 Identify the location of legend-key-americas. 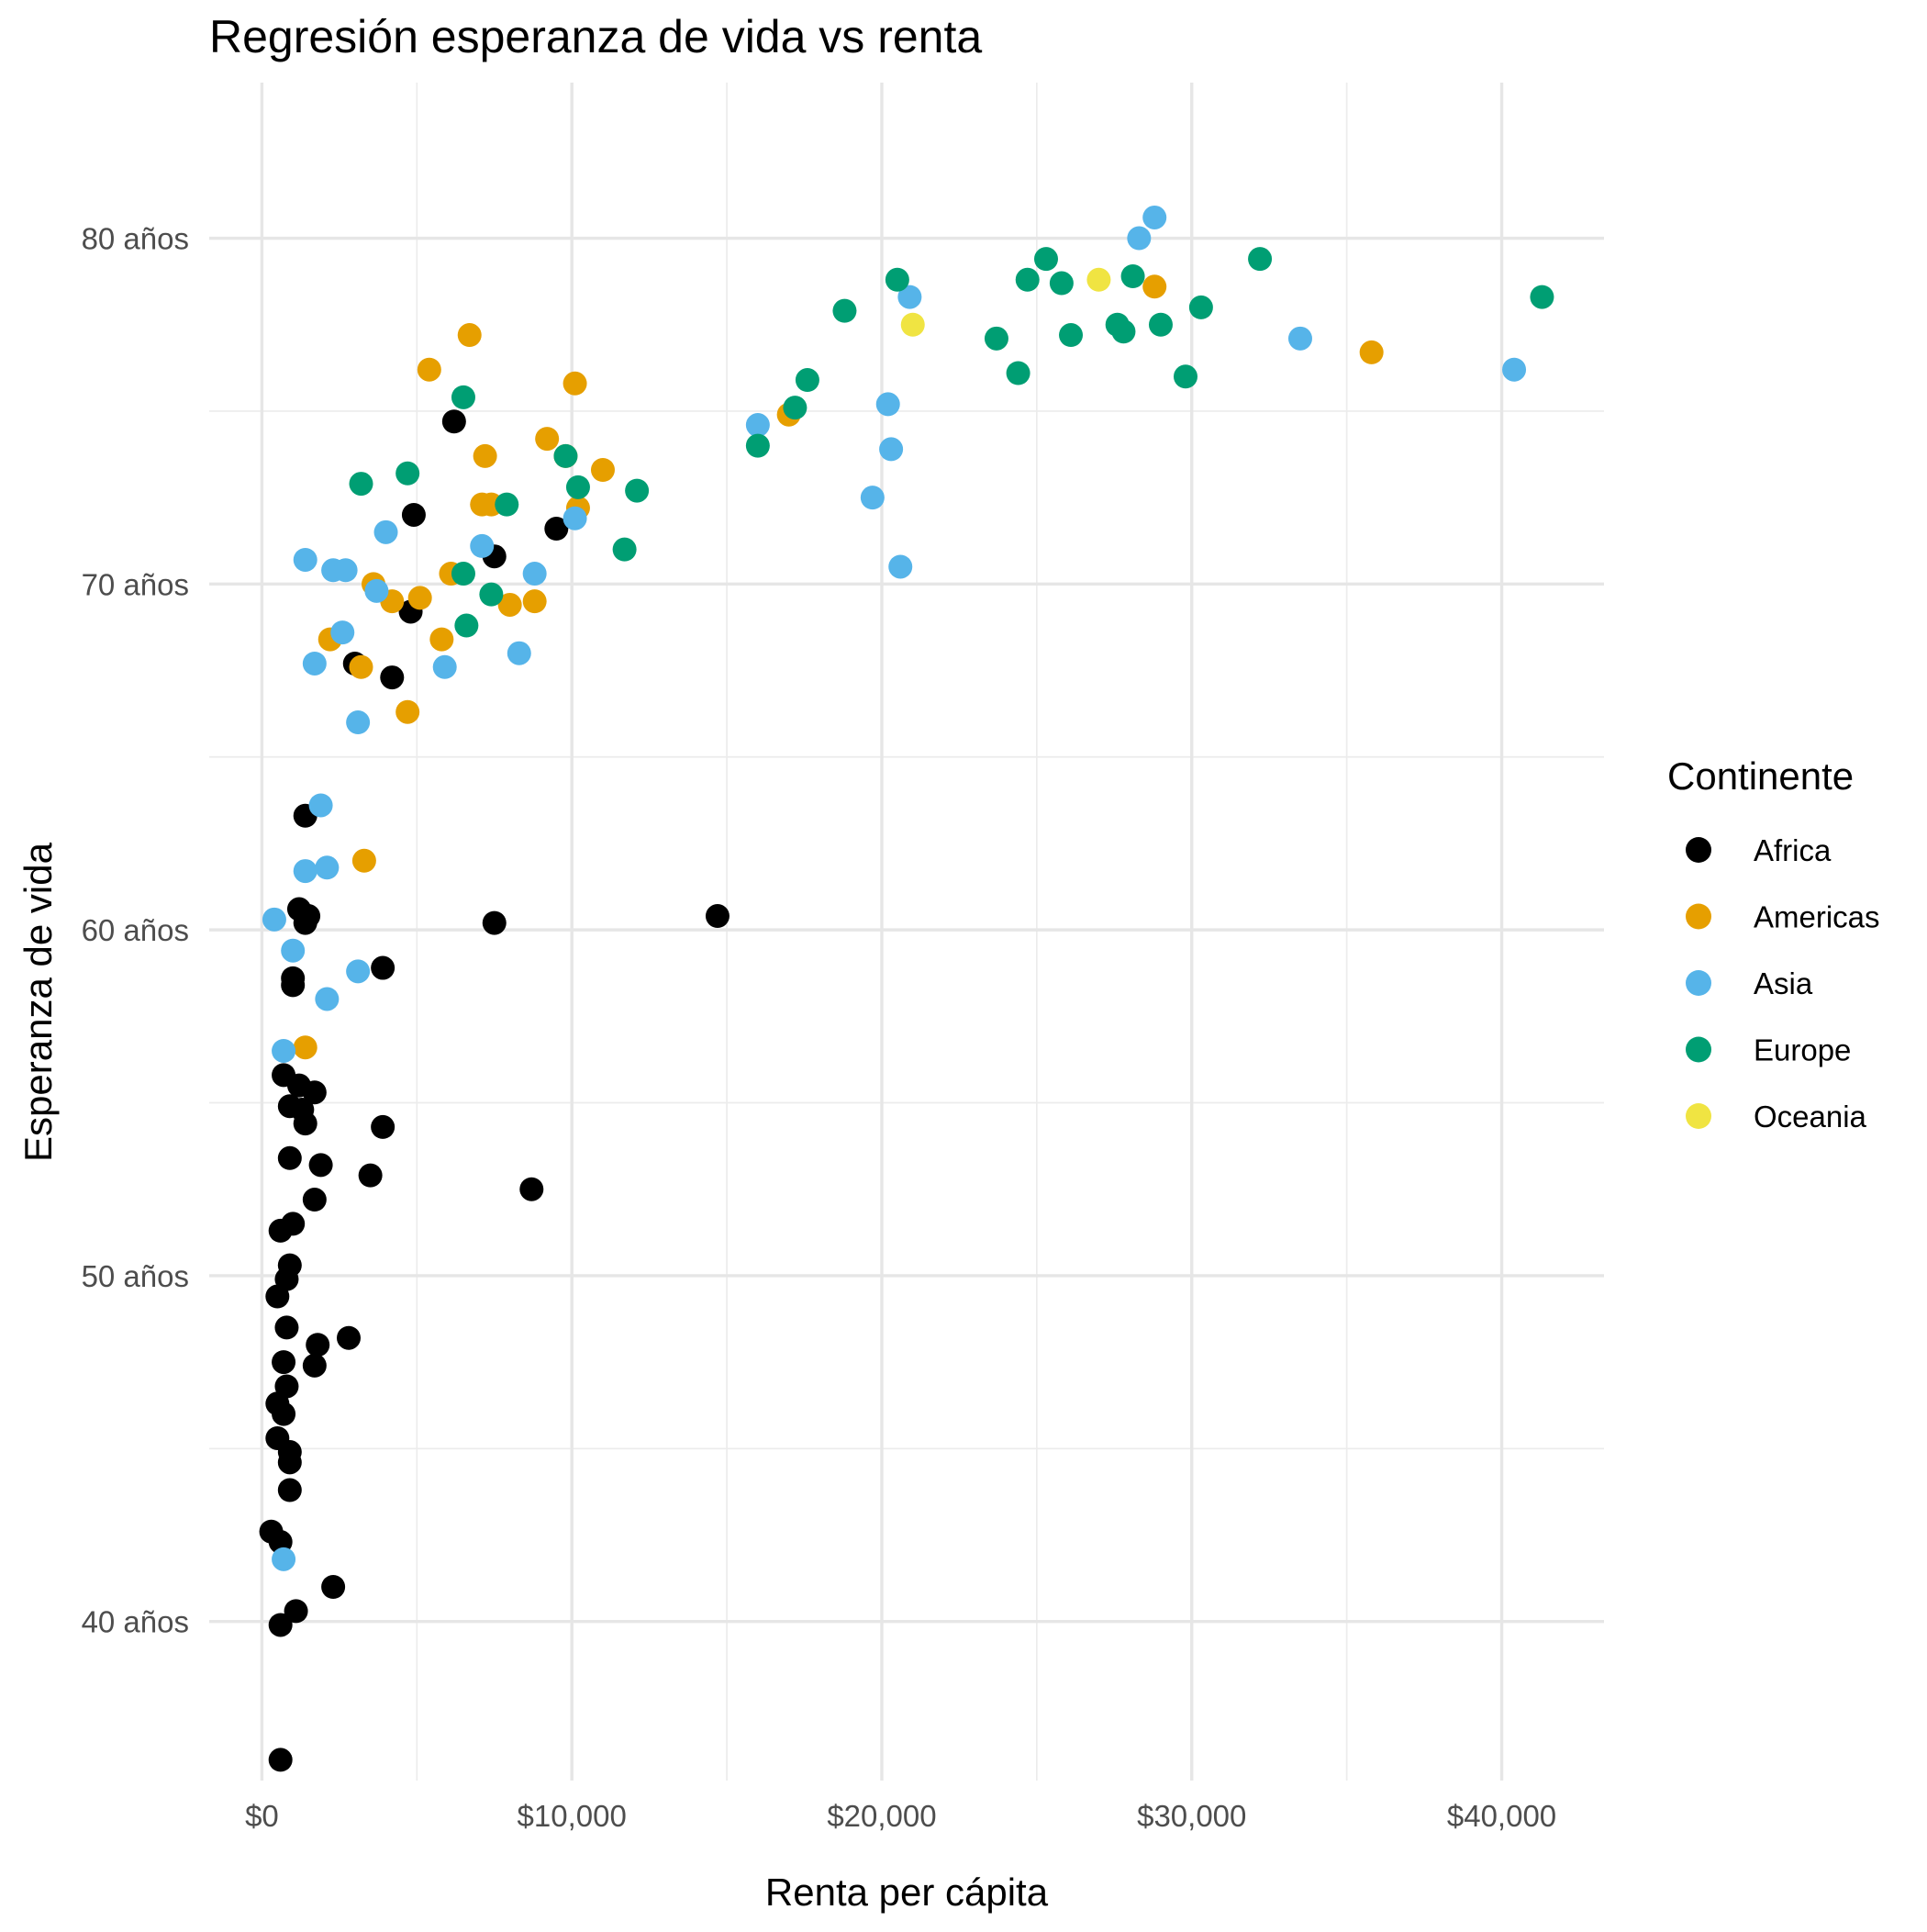
(1698, 917).